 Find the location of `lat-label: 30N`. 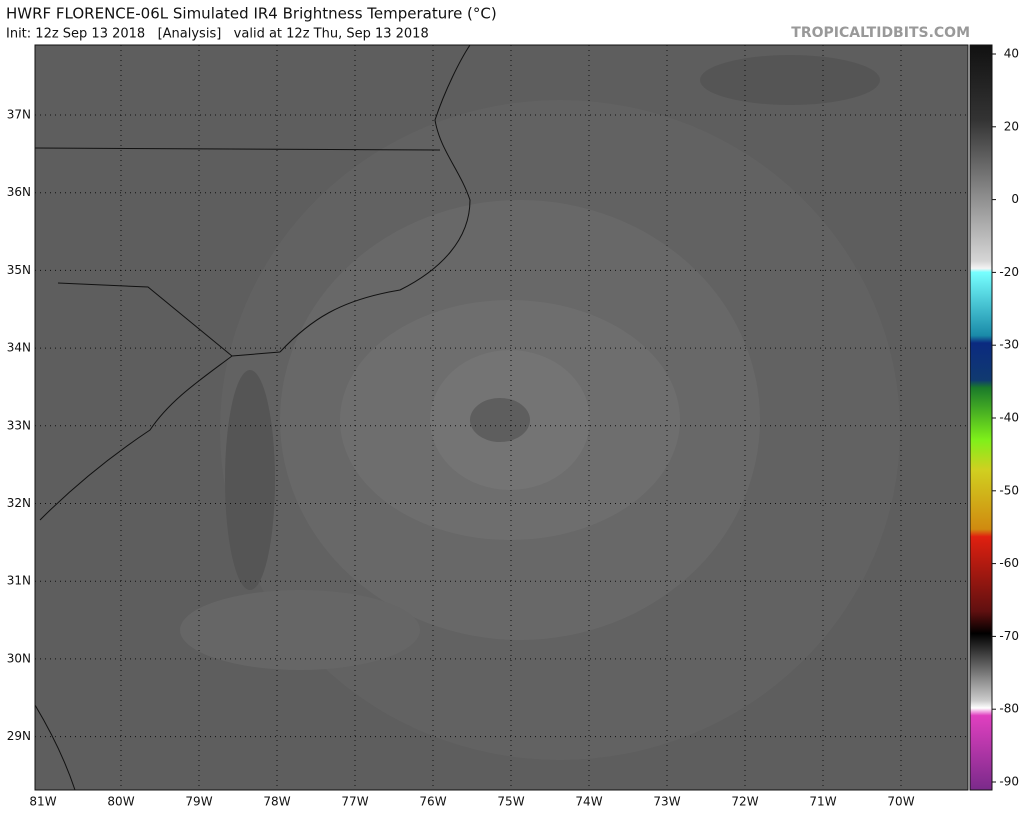

lat-label: 30N is located at coordinates (19, 658).